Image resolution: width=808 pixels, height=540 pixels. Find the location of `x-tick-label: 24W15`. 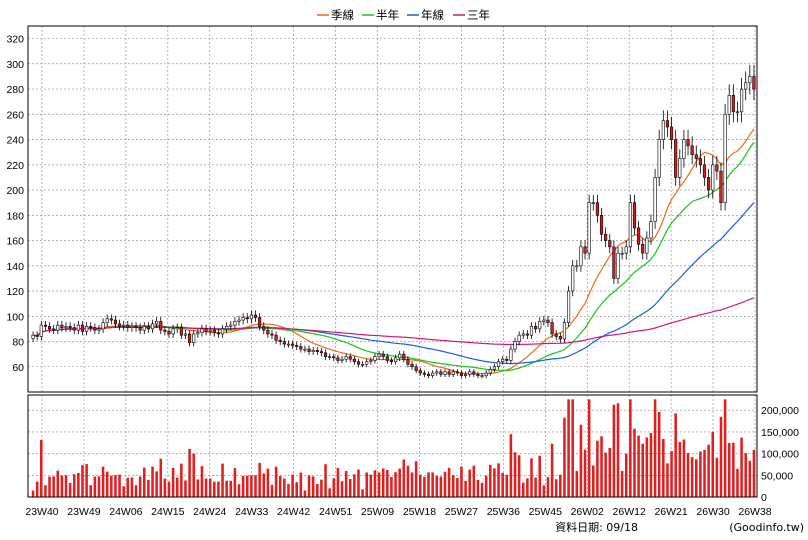

x-tick-label: 24W15 is located at coordinates (167, 512).